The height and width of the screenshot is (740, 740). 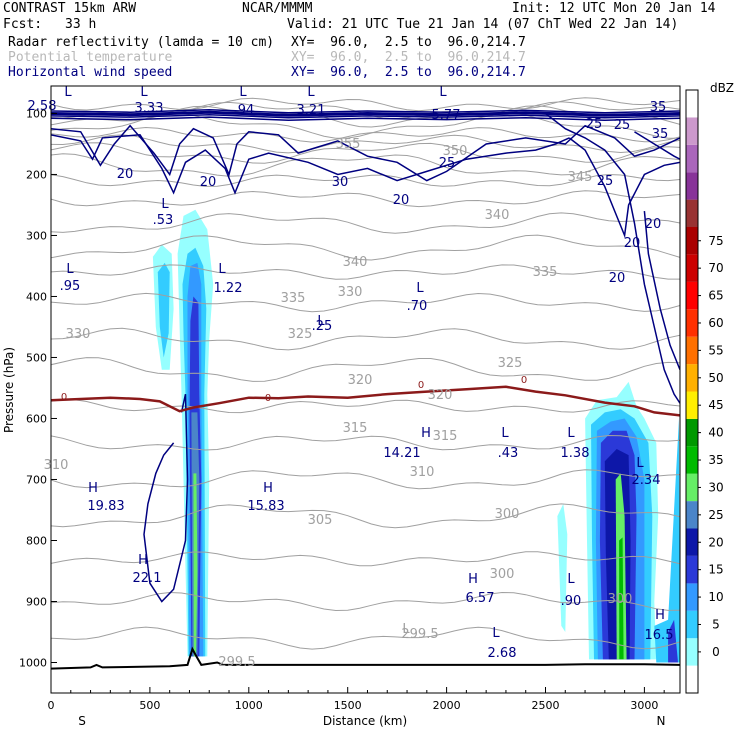 I want to click on extremum-value: 2.58, so click(x=42, y=106).